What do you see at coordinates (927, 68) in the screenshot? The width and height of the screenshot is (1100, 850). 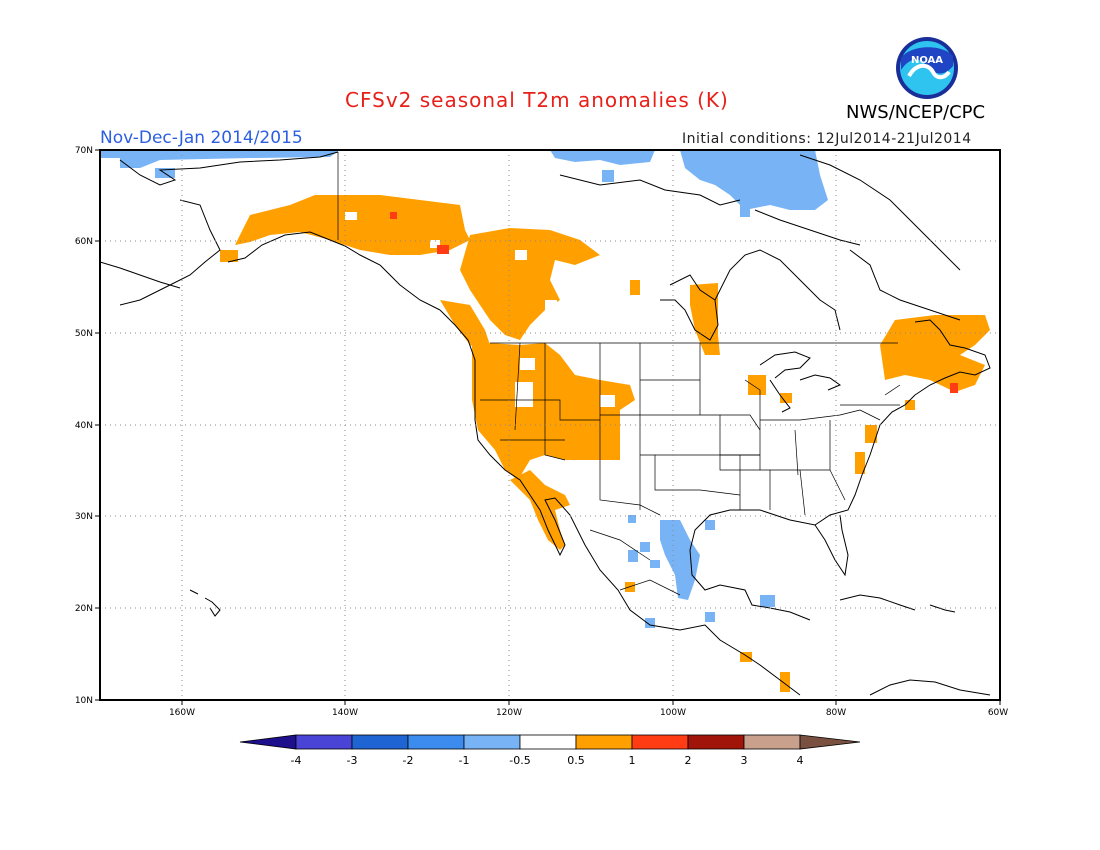 I see `noaa-logo: NOAA` at bounding box center [927, 68].